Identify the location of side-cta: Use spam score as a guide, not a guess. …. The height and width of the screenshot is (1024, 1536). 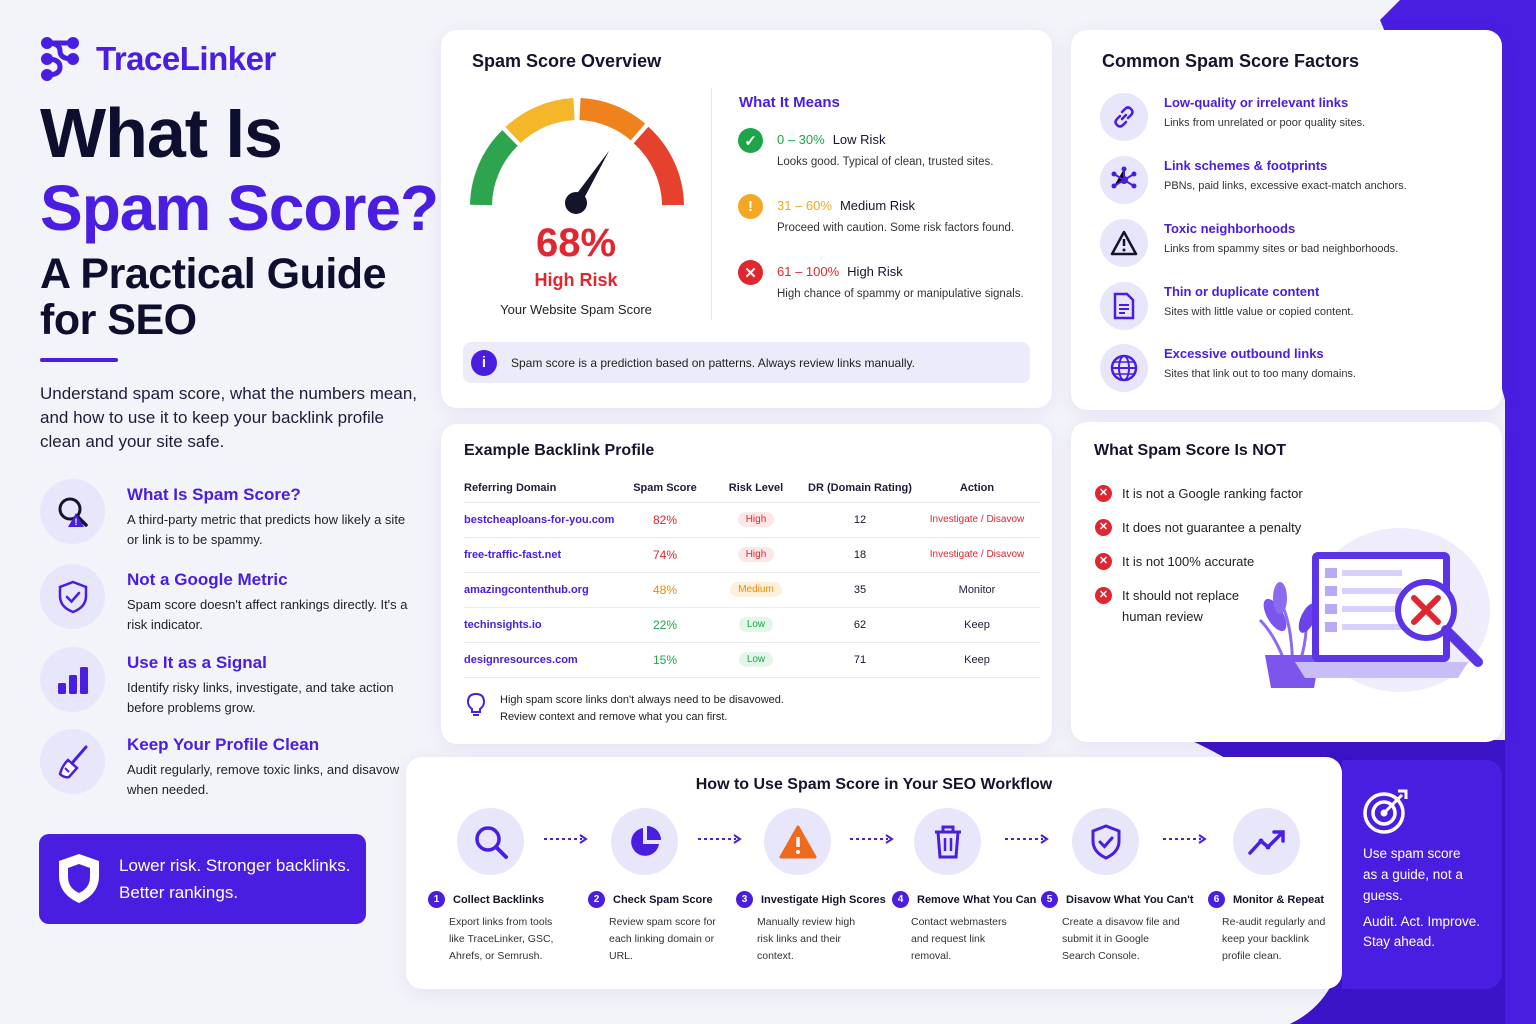
(1422, 874).